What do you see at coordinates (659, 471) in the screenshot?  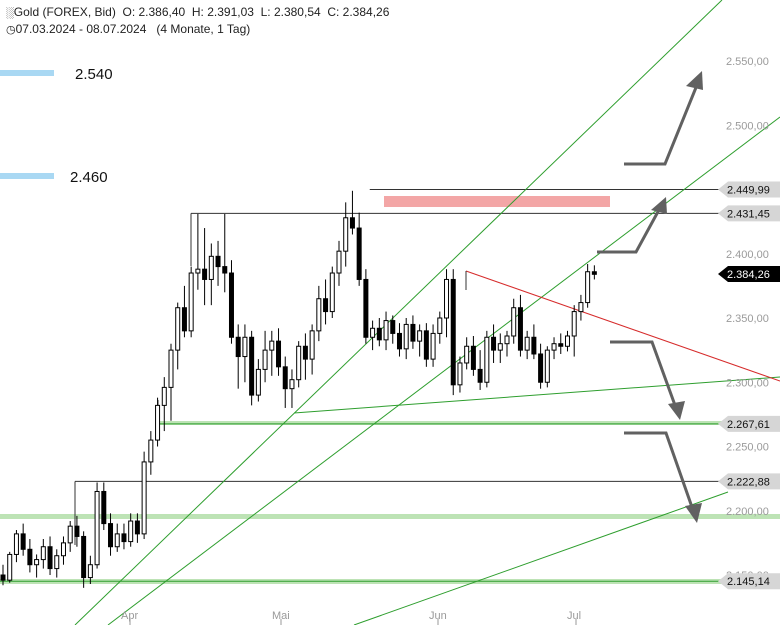 I see `arrow-down-long` at bounding box center [659, 471].